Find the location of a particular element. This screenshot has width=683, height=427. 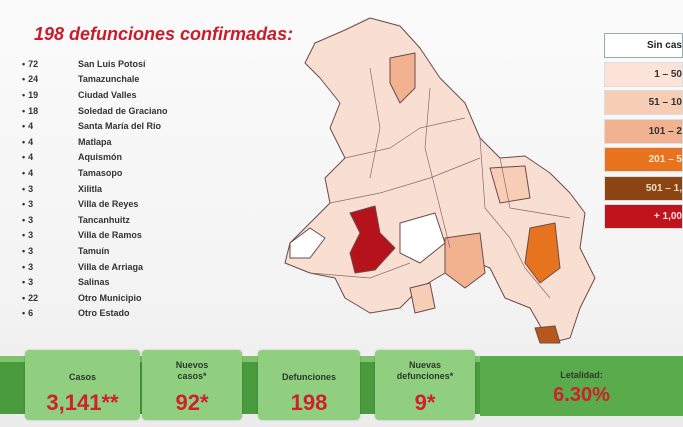

death-count: • 18 is located at coordinates (50, 111).